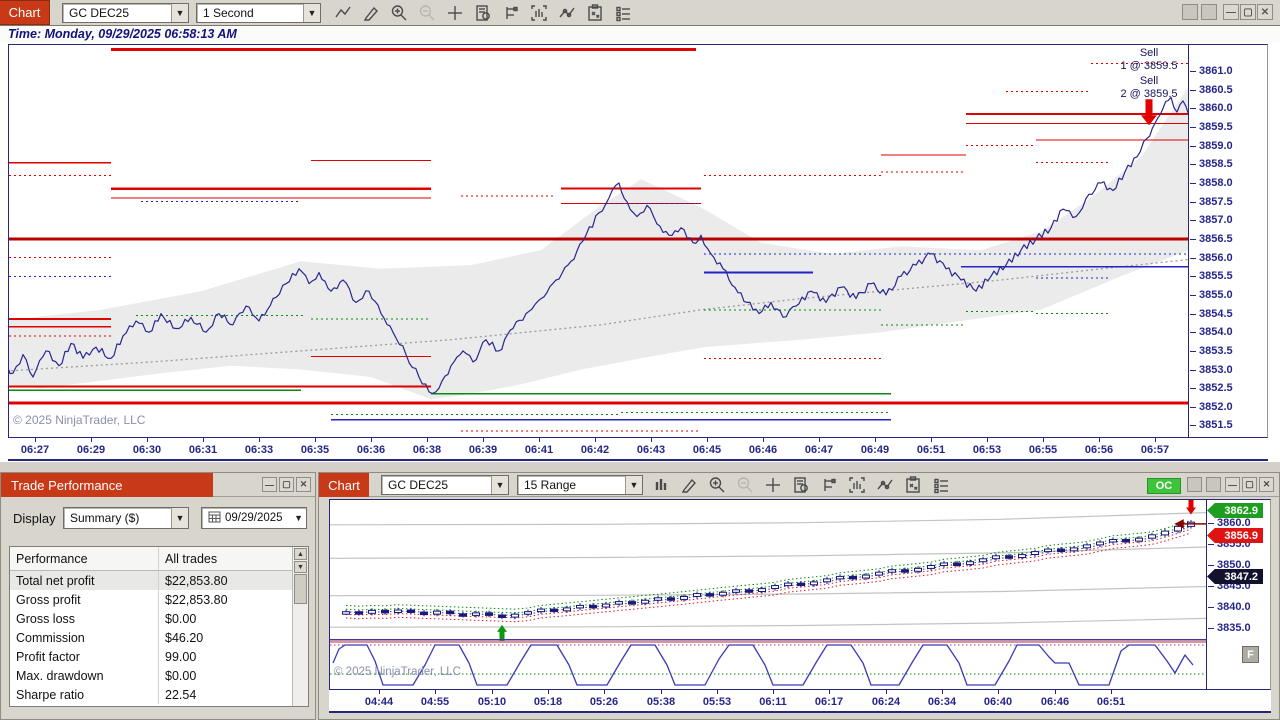 The image size is (1280, 720). Describe the element at coordinates (1211, 164) in the screenshot. I see `y-axis-label: 3858.5` at that location.